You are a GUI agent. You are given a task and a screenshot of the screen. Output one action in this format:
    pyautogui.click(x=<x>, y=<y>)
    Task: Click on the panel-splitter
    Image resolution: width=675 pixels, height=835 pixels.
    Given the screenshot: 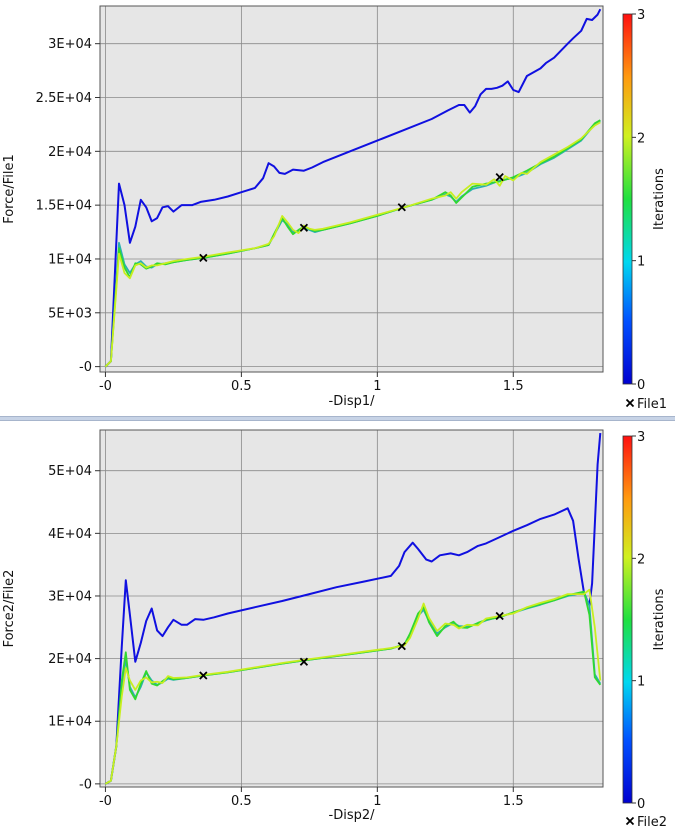 What is the action you would take?
    pyautogui.click(x=337, y=418)
    